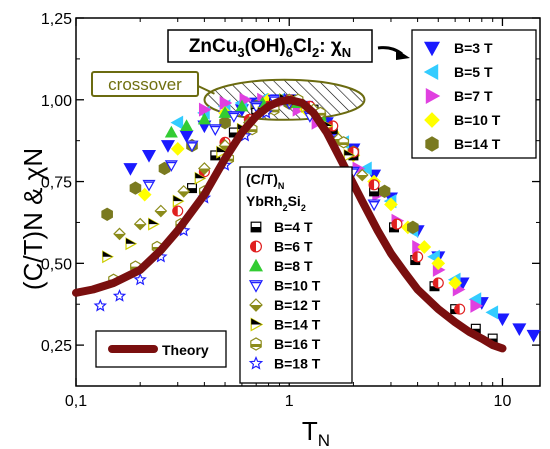 This screenshot has width=550, height=449. What do you see at coordinates (477, 144) in the screenshot?
I see `legend-zn-label: B=14 T` at bounding box center [477, 144].